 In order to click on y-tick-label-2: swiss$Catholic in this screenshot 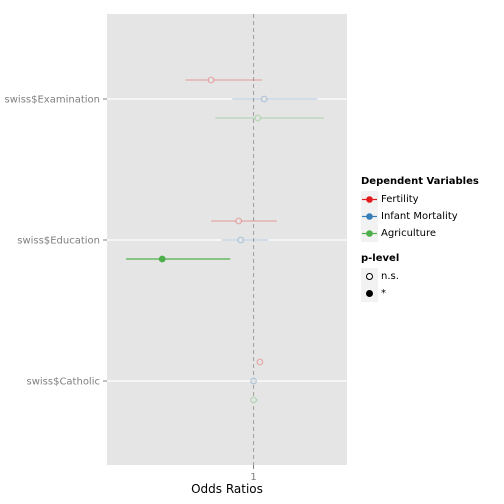, I will do `click(64, 382)`.